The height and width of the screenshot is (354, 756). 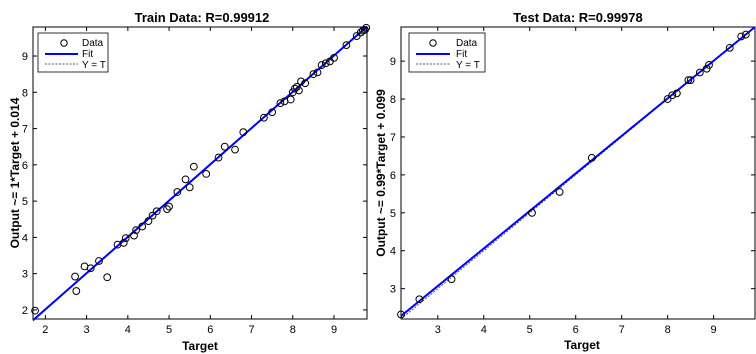 I want to click on test-x-tick-label: 8, so click(x=668, y=330).